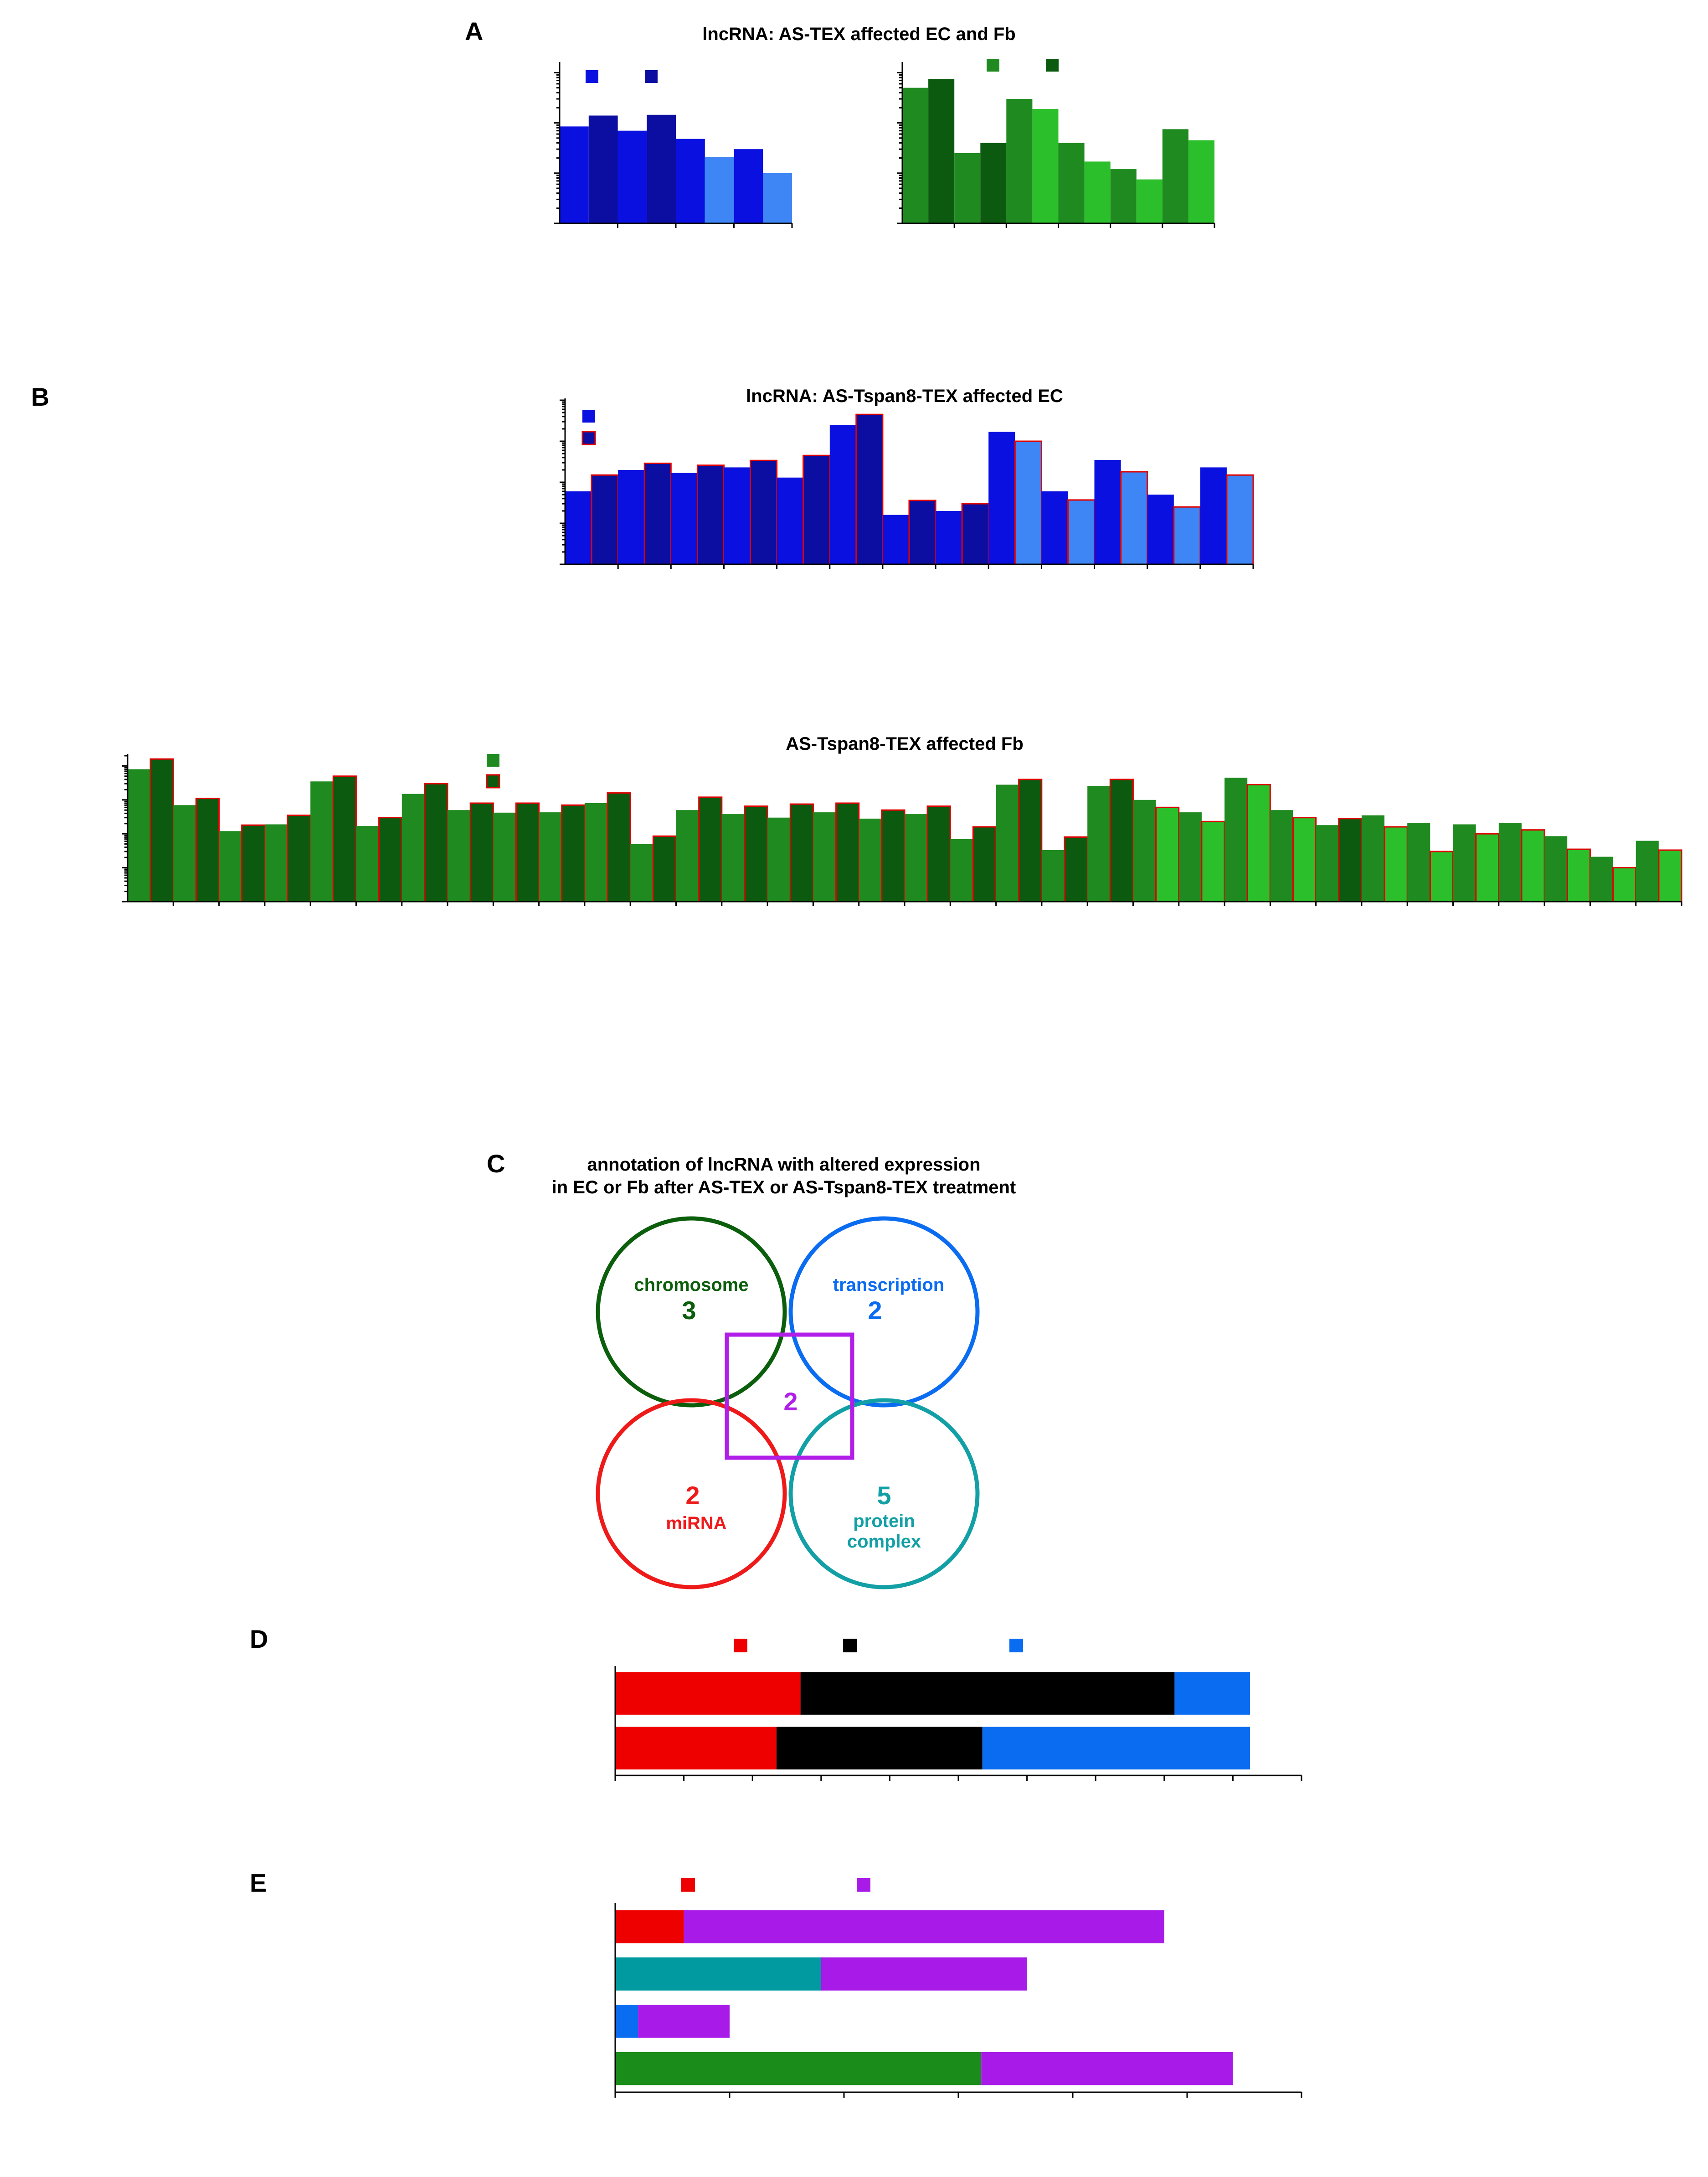 The width and height of the screenshot is (1708, 2177). I want to click on chart-b1, so click(907, 484).